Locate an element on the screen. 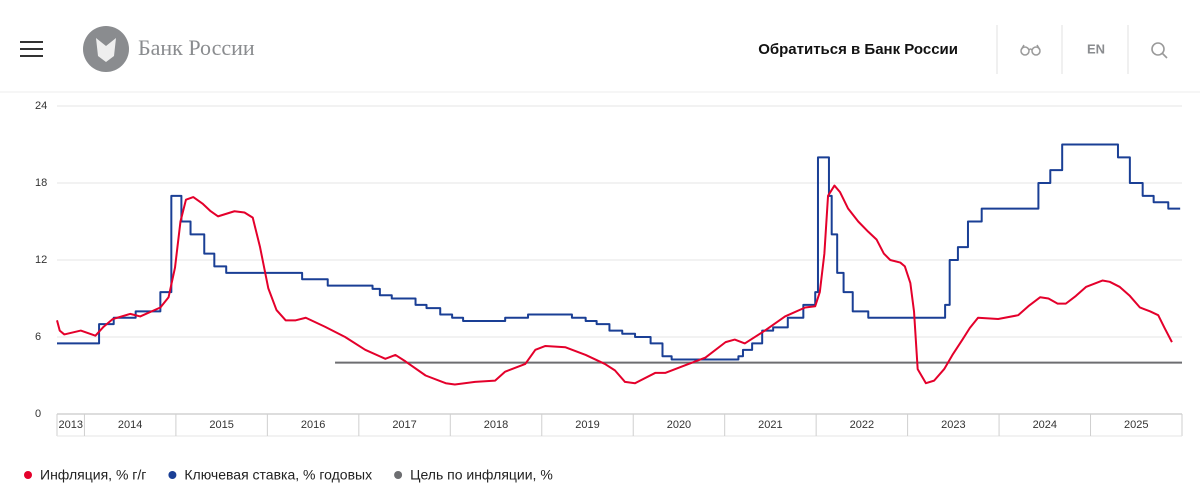 Image resolution: width=1200 pixels, height=493 pixels. logo-text: Банк России is located at coordinates (196, 47).